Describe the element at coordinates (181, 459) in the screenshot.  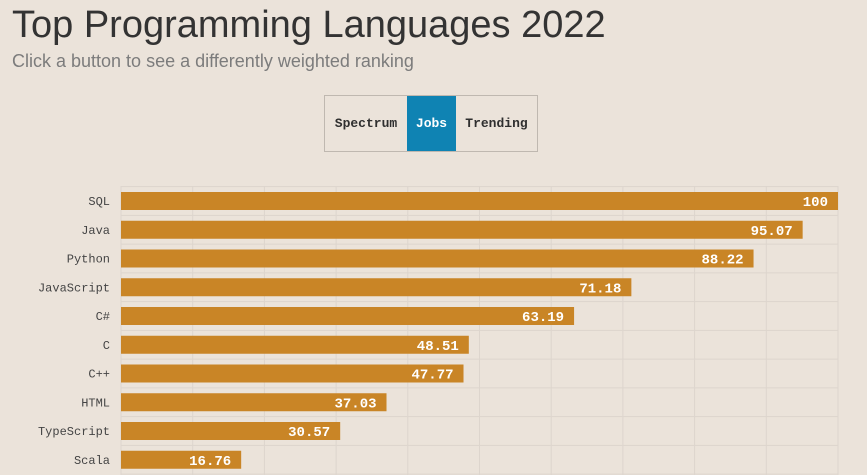
I see `bar-scala` at that location.